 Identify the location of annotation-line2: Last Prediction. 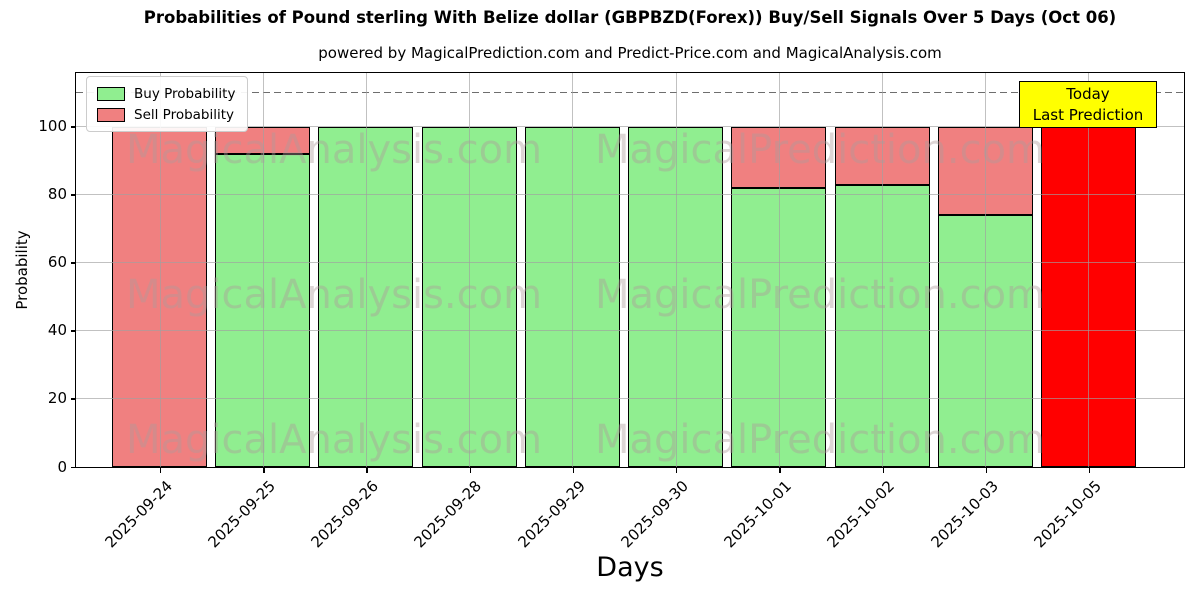
(1088, 115).